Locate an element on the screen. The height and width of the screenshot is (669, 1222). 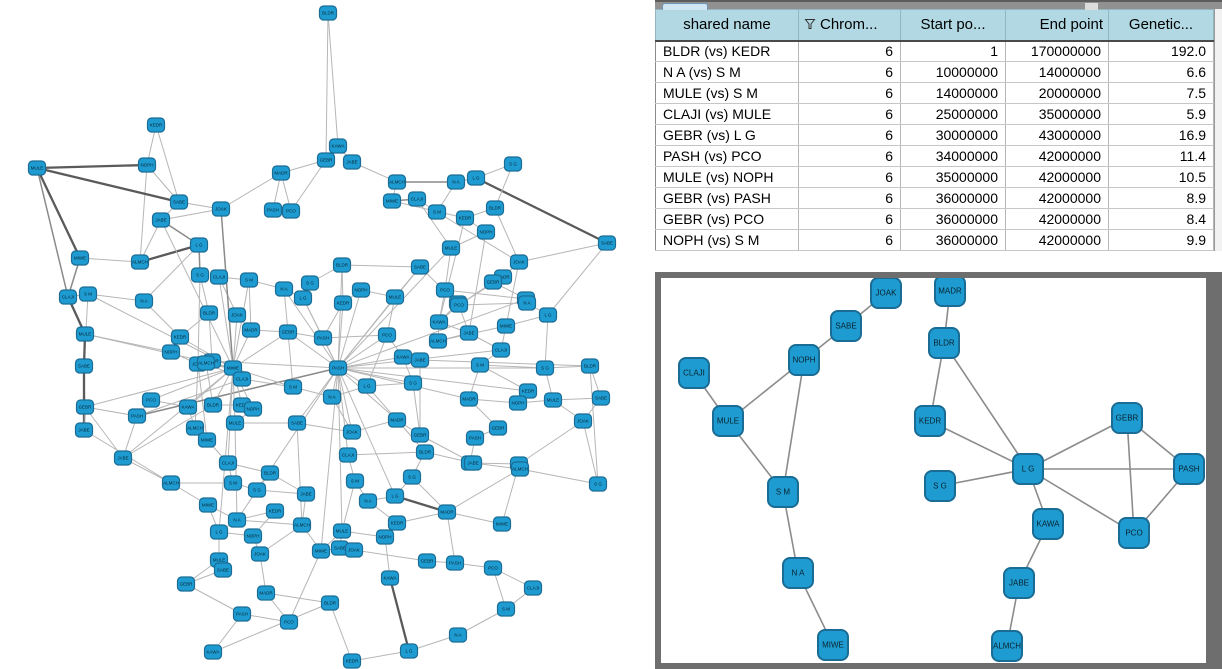
table-cell: 10000000 is located at coordinates (953, 72).